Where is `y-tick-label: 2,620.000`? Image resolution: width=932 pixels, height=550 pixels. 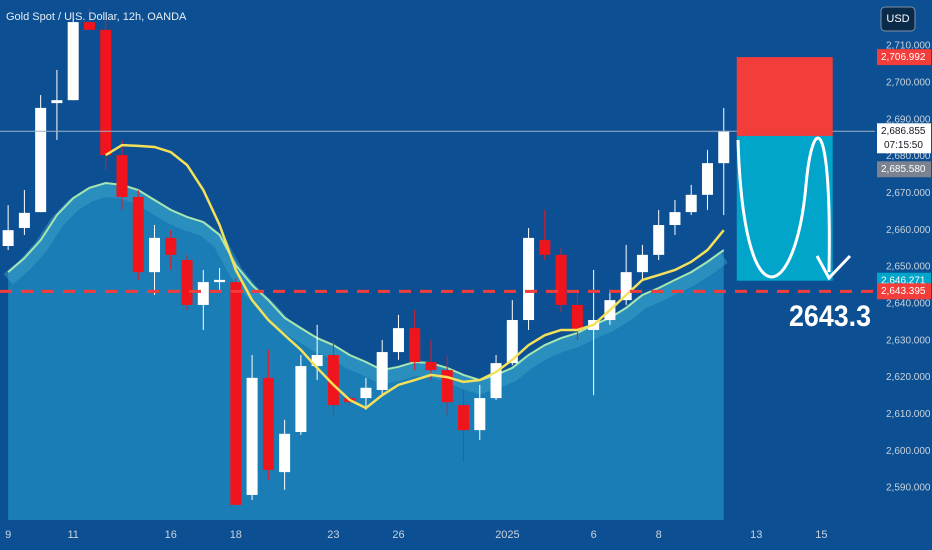 y-tick-label: 2,620.000 is located at coordinates (908, 377).